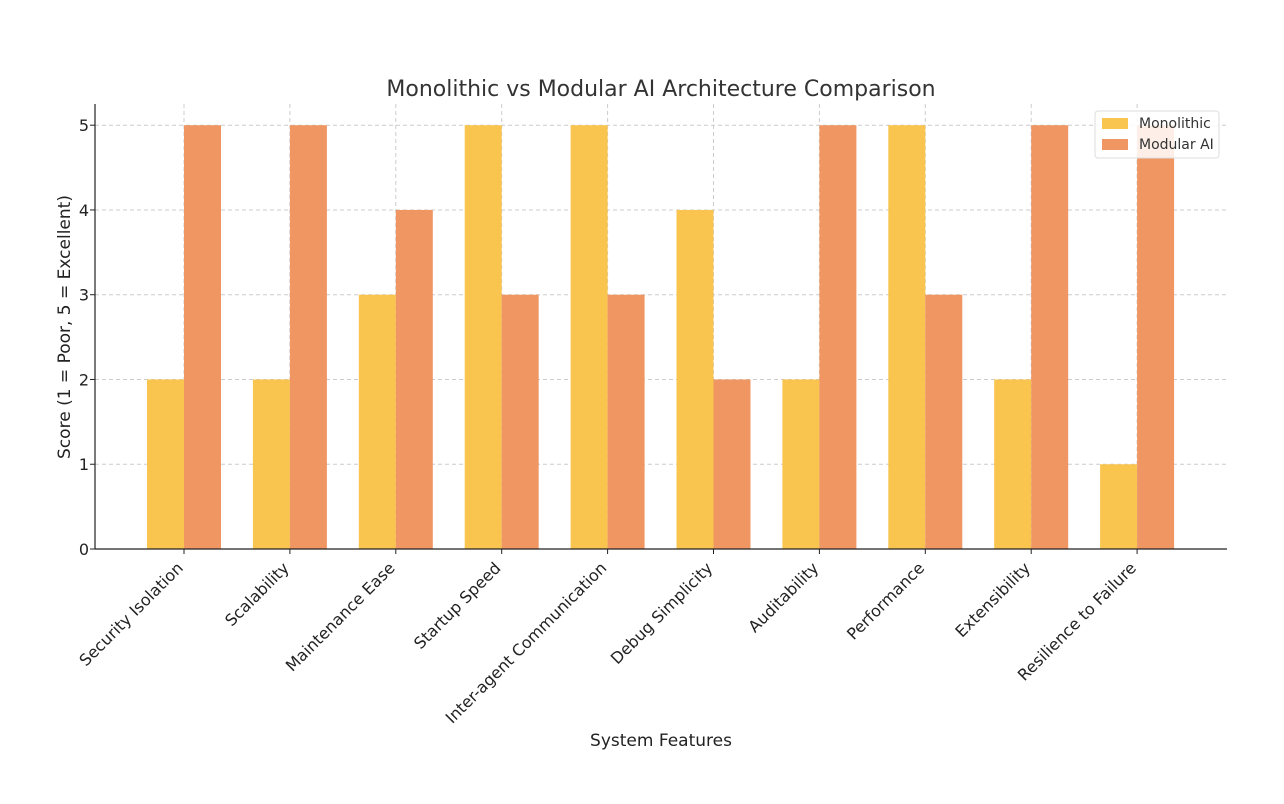 The height and width of the screenshot is (804, 1284). Describe the element at coordinates (130, 613) in the screenshot. I see `x-tick-label: Security Isolation` at that location.